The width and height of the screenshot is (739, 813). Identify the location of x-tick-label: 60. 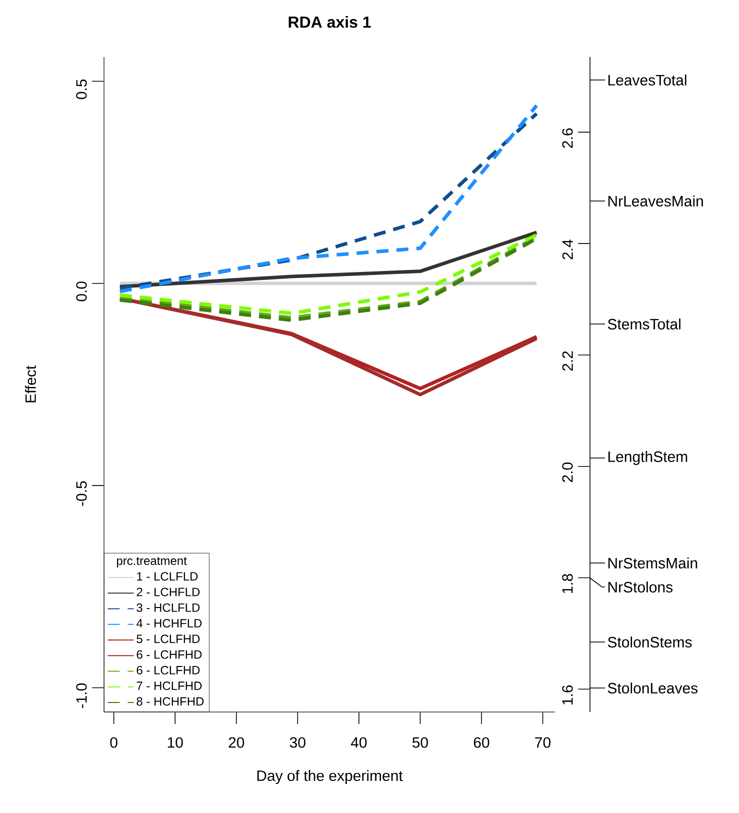
(482, 742).